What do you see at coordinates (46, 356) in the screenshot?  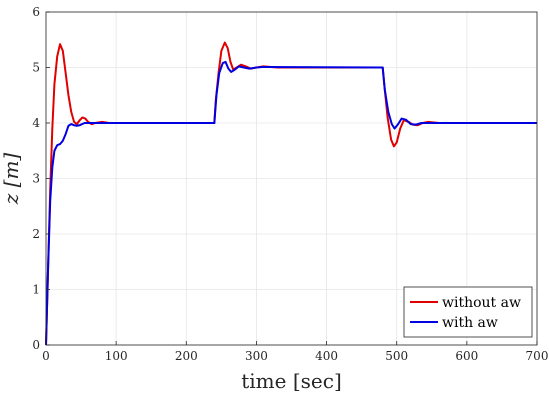 I see `x-tick-label: 0` at bounding box center [46, 356].